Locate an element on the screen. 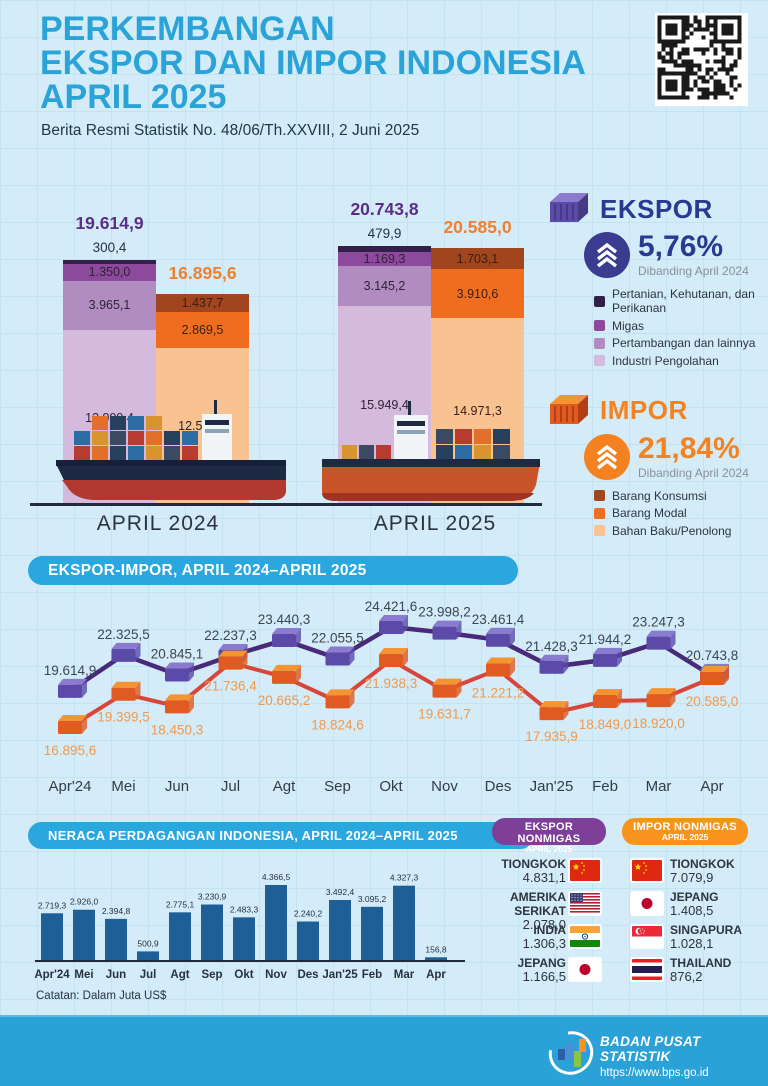 This screenshot has width=768, height=1086. chart-text: Des is located at coordinates (307, 975).